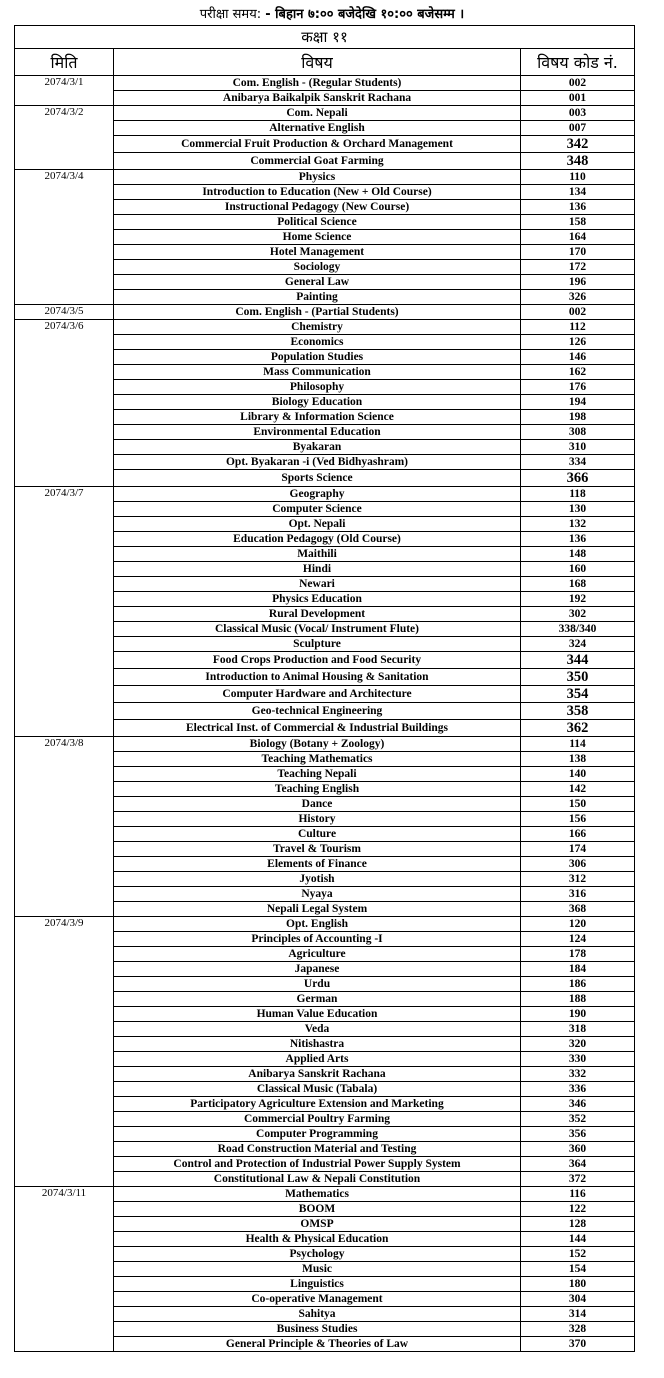 This screenshot has width=664, height=1378. Describe the element at coordinates (317, 509) in the screenshot. I see `subject-name: Computer Science` at that location.